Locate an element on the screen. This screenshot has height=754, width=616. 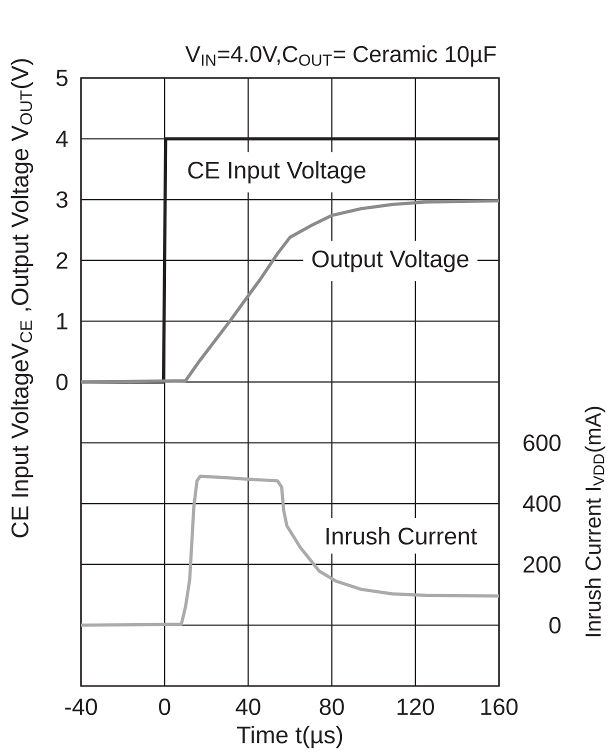
x-tick-label: 120 is located at coordinates (416, 707).